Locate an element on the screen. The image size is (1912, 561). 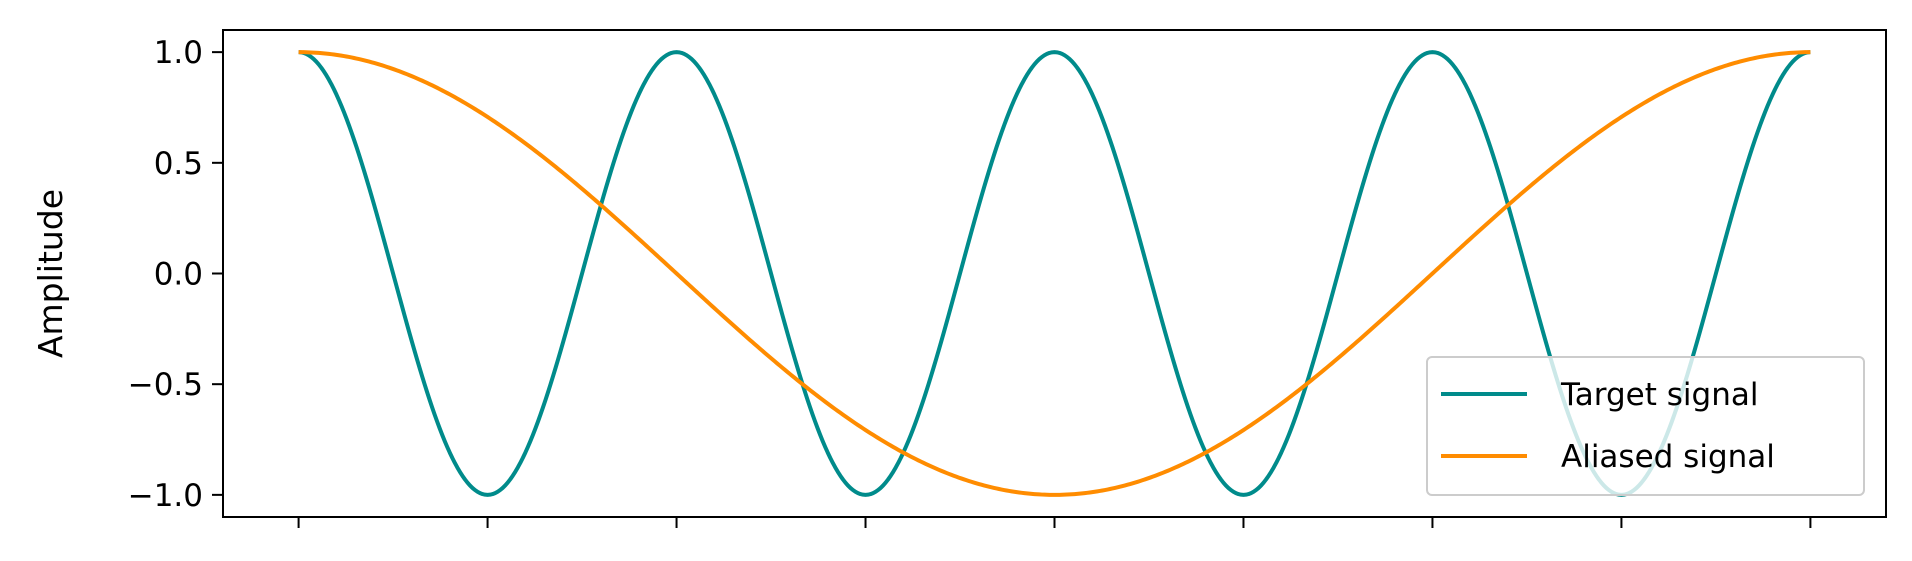
y-axis-ticks: 1.0 0.5 0.0 −0.5 −1.0 is located at coordinates (175, 274).